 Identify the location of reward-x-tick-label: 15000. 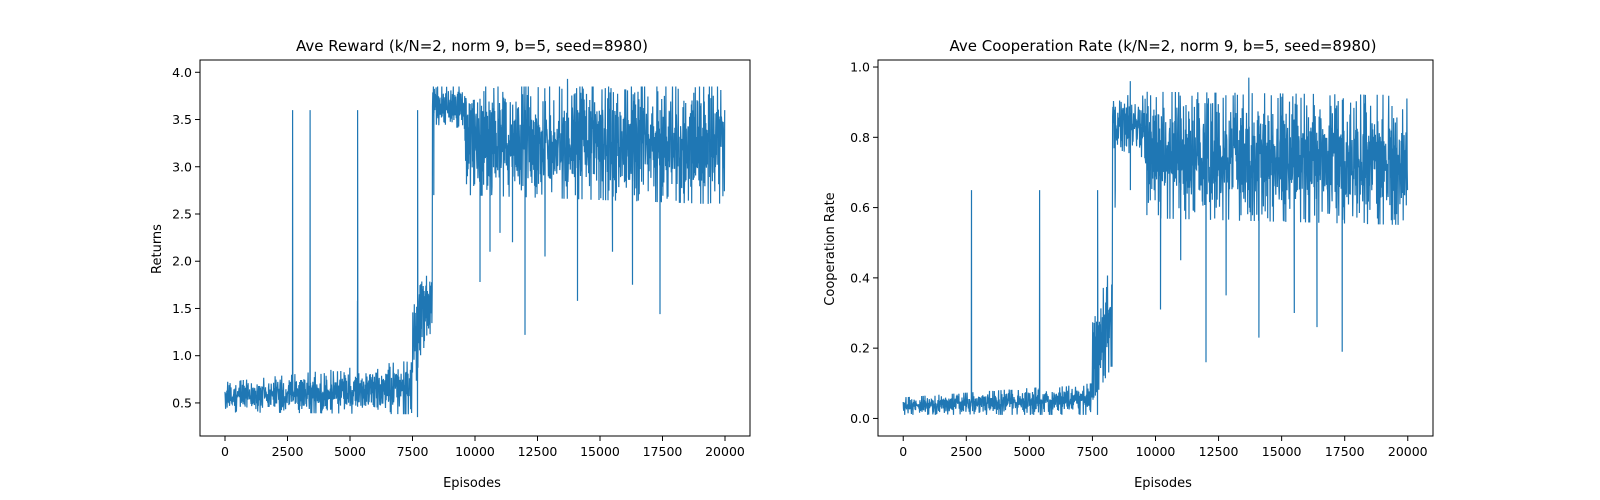
(600, 451).